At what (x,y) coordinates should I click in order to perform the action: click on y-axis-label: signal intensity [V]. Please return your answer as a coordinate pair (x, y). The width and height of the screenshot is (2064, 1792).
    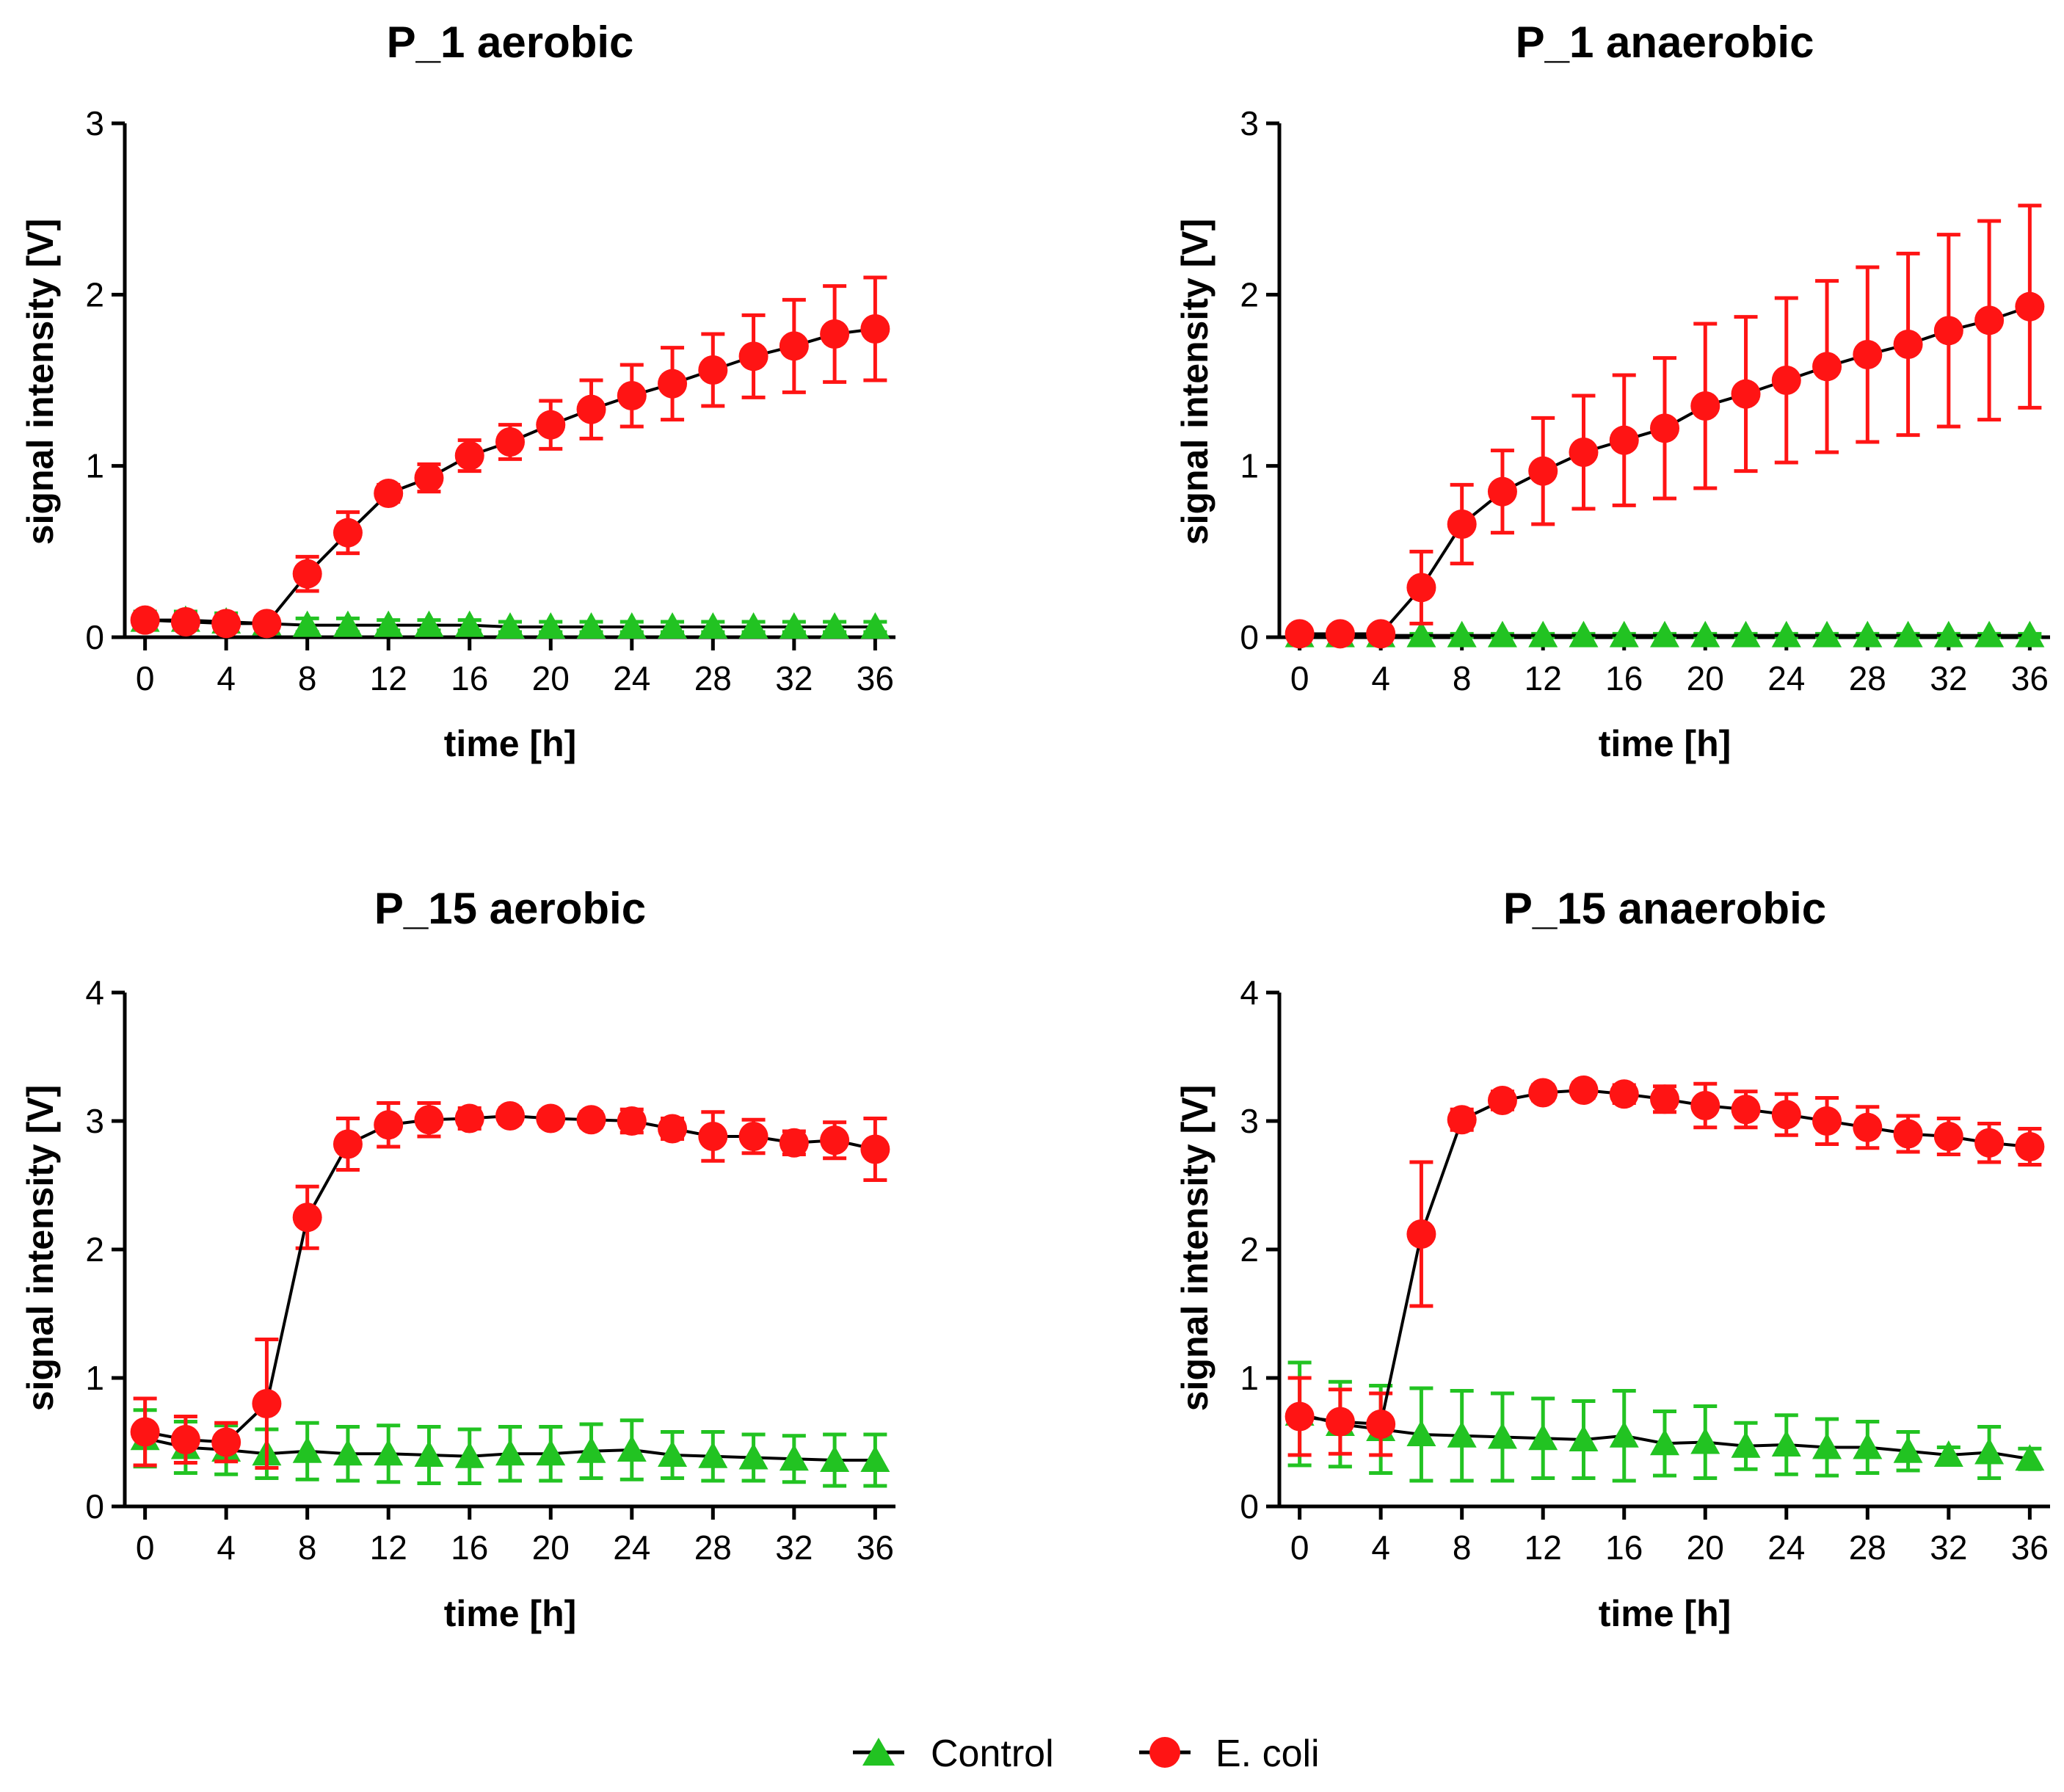
    Looking at the image, I should click on (40, 1248).